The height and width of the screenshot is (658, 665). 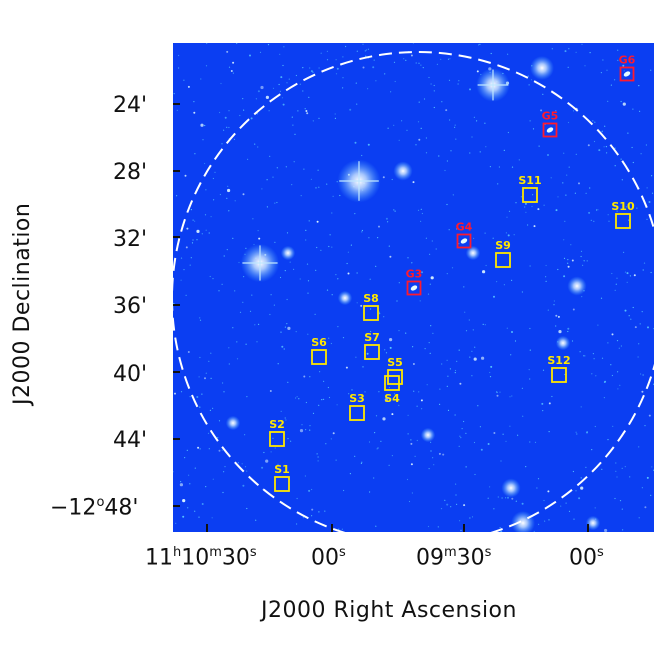 What do you see at coordinates (395, 362) in the screenshot?
I see `marker-label-s5: S5` at bounding box center [395, 362].